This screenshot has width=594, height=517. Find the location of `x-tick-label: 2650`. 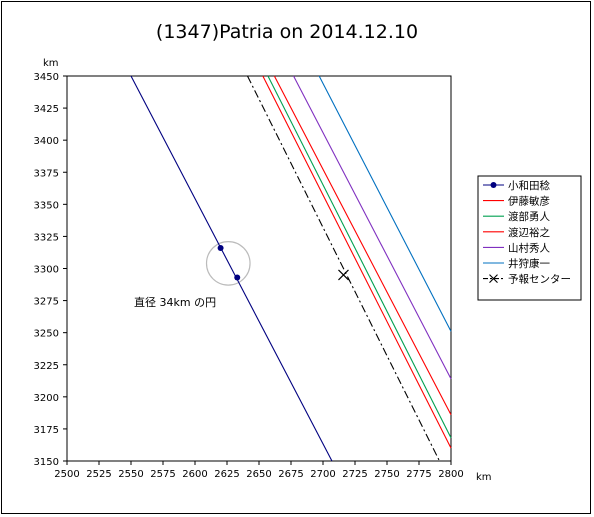

x-tick-label: 2650 is located at coordinates (258, 474).